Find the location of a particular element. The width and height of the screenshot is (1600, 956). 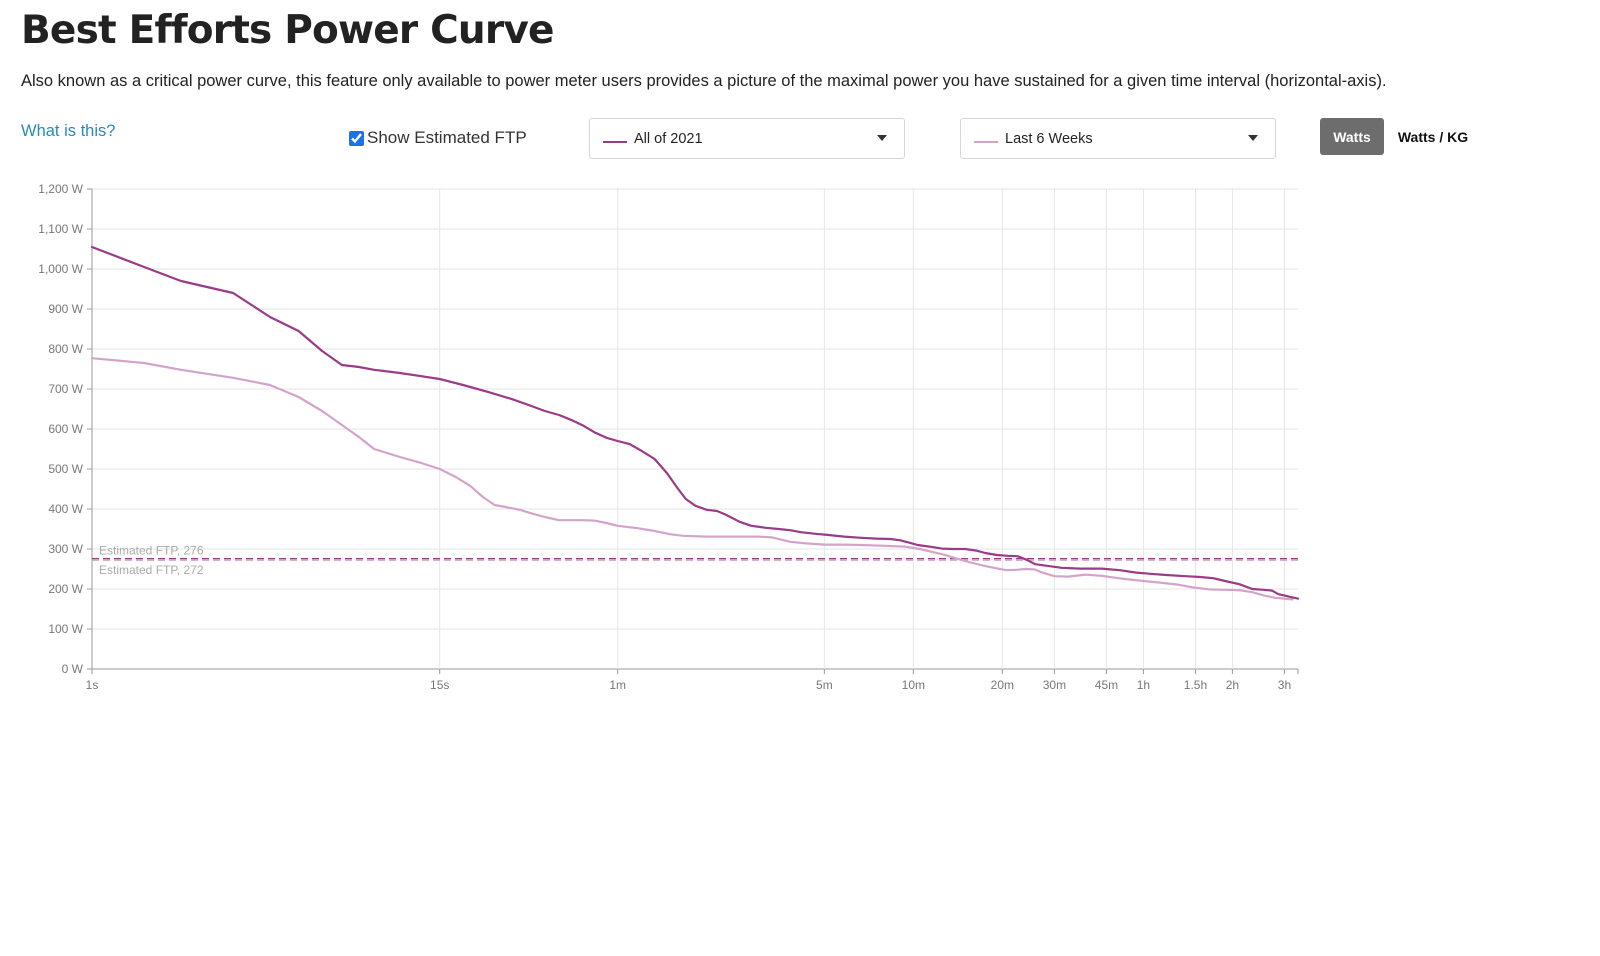

x-tick-label: 3h is located at coordinates (1284, 685).